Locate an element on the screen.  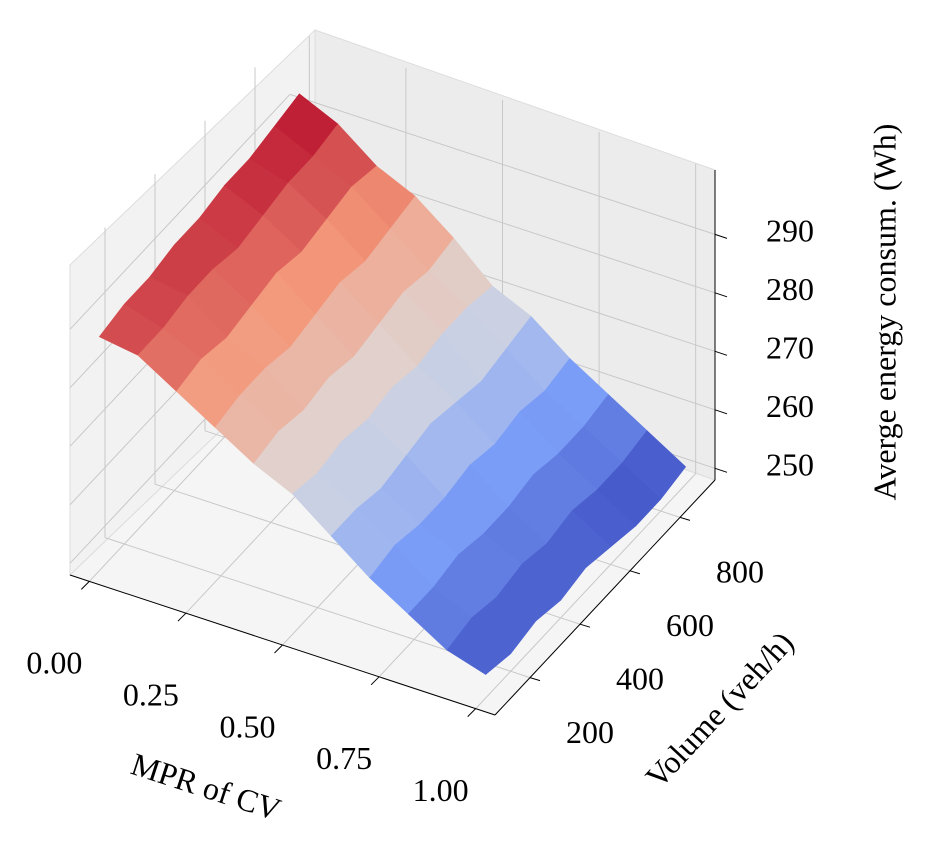
y-tick-label: 200 is located at coordinates (590, 732).